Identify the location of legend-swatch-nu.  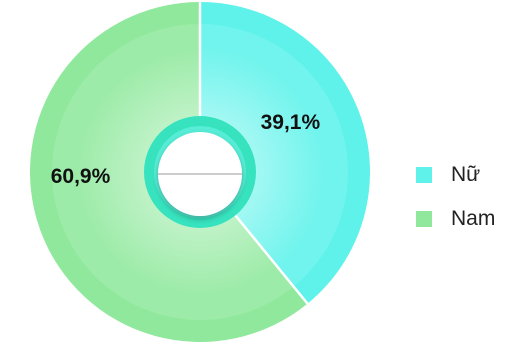
(424, 175).